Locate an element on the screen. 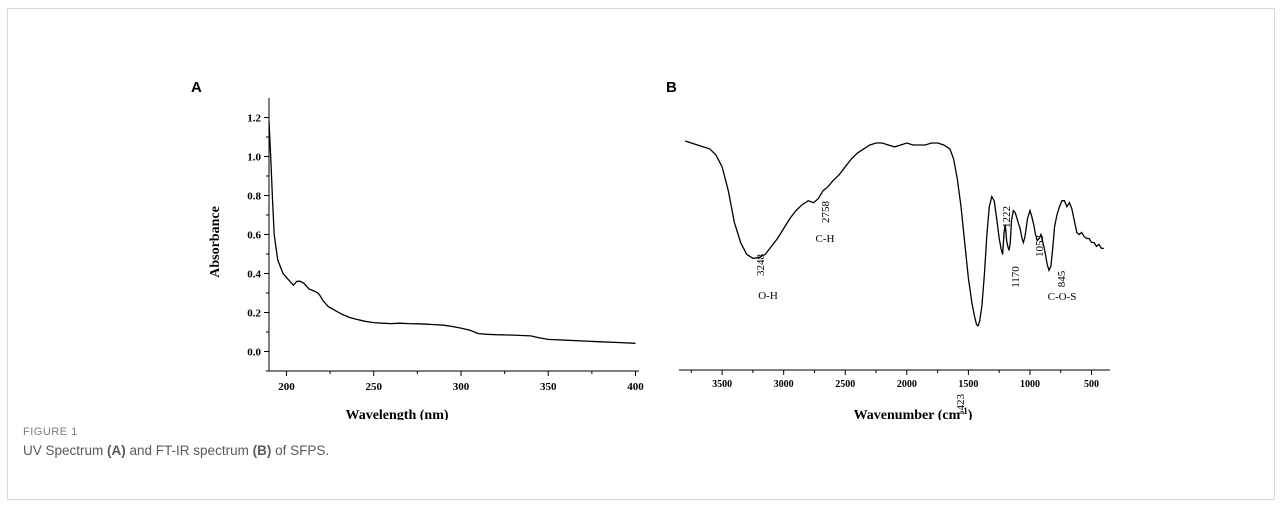  panel-a-y-tick-label: 1.0 is located at coordinates (254, 158).